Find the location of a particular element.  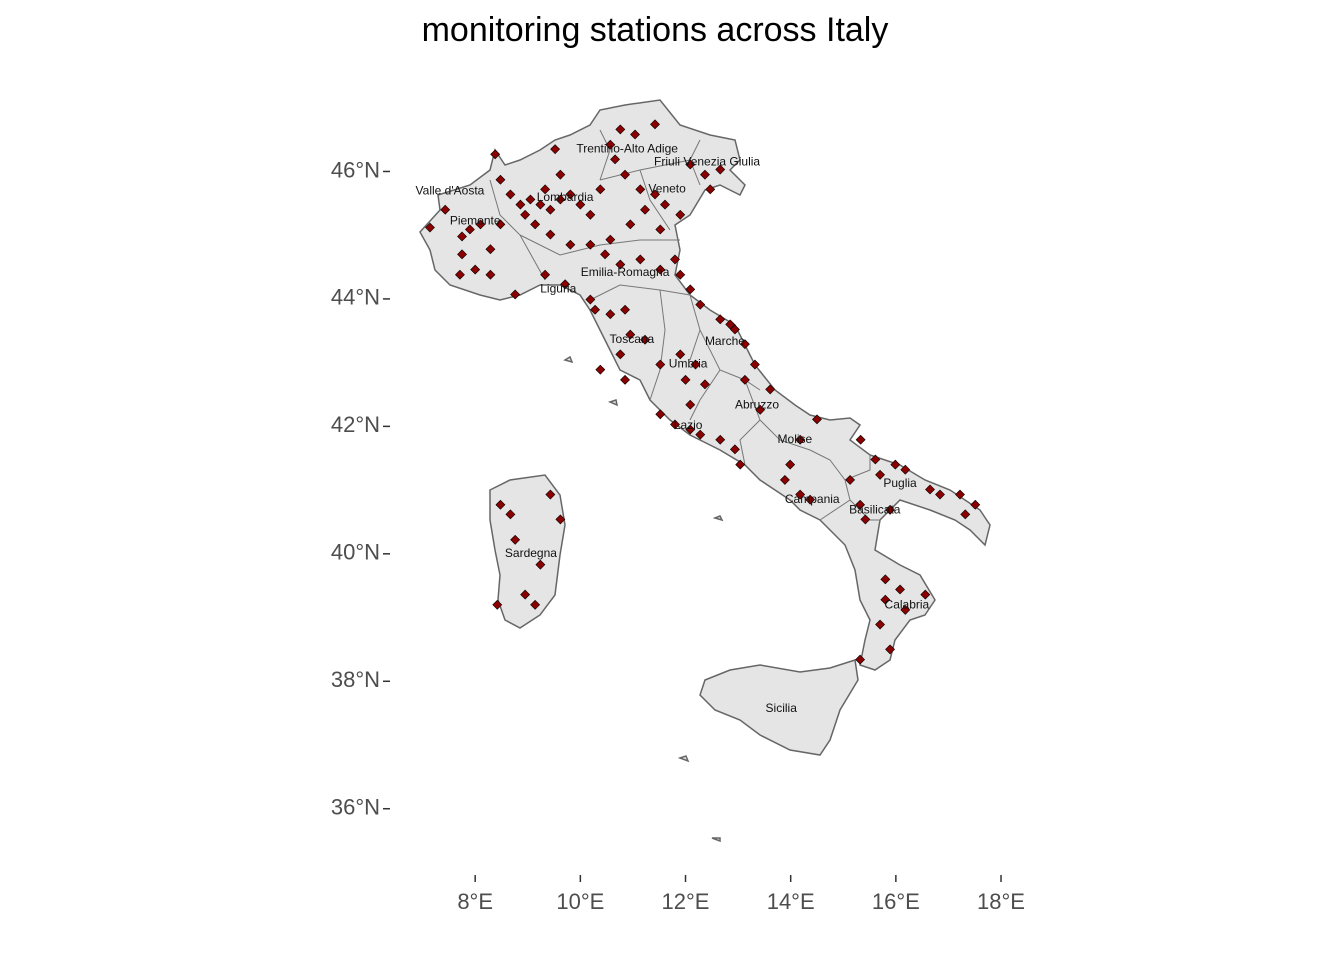

y-tick-label: 36°N is located at coordinates (355, 807).